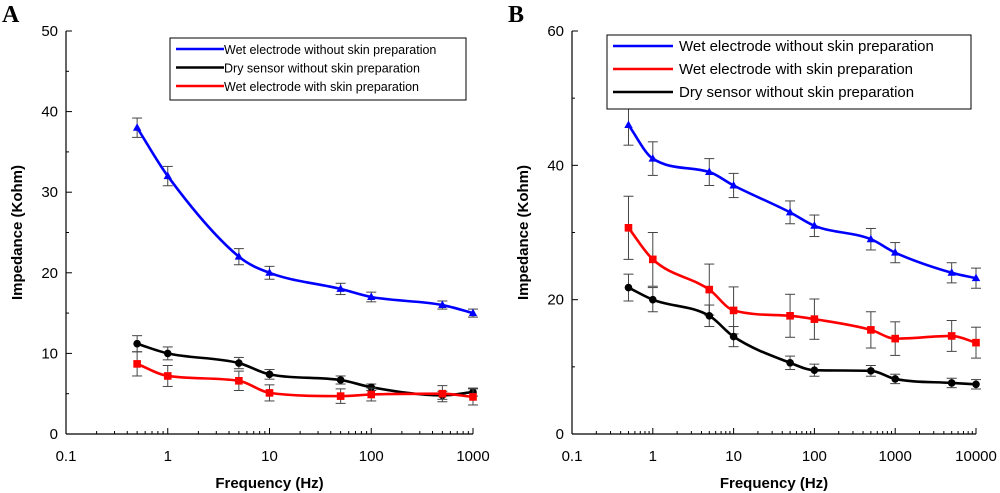  What do you see at coordinates (555, 300) in the screenshot?
I see `panel-b-ytick-label: 20` at bounding box center [555, 300].